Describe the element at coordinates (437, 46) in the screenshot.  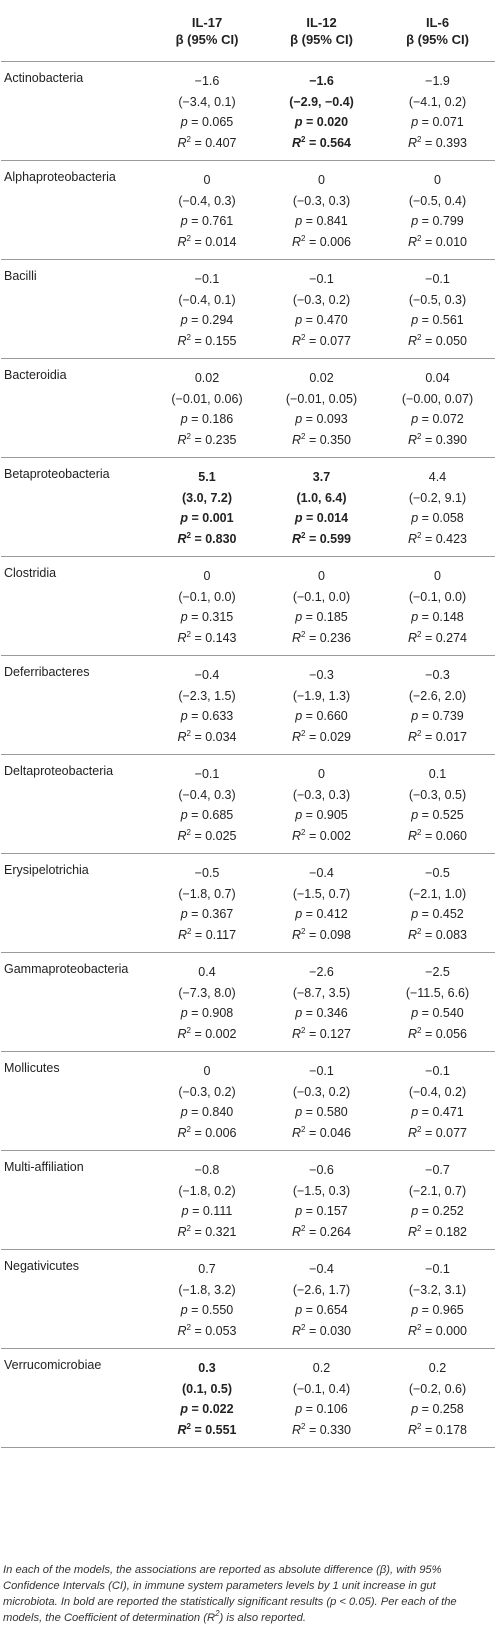
I see `header-il6-sub: β (95% CI)` at that location.